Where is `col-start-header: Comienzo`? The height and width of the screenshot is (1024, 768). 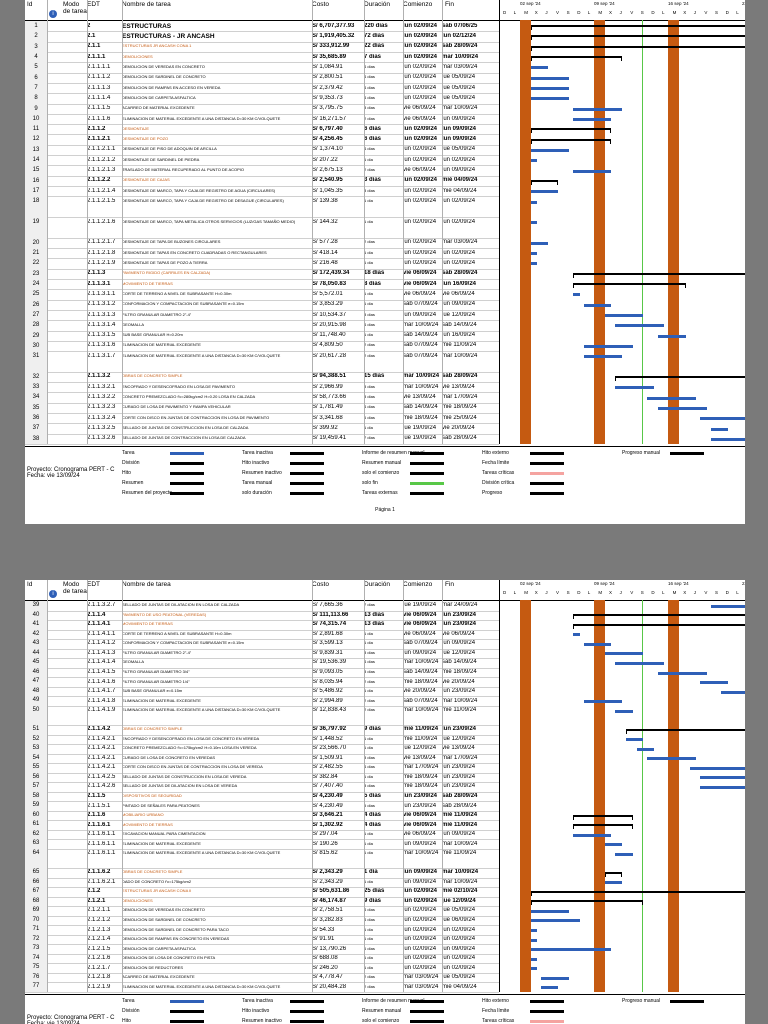
col-start-header: Comienzo is located at coordinates (418, 584).